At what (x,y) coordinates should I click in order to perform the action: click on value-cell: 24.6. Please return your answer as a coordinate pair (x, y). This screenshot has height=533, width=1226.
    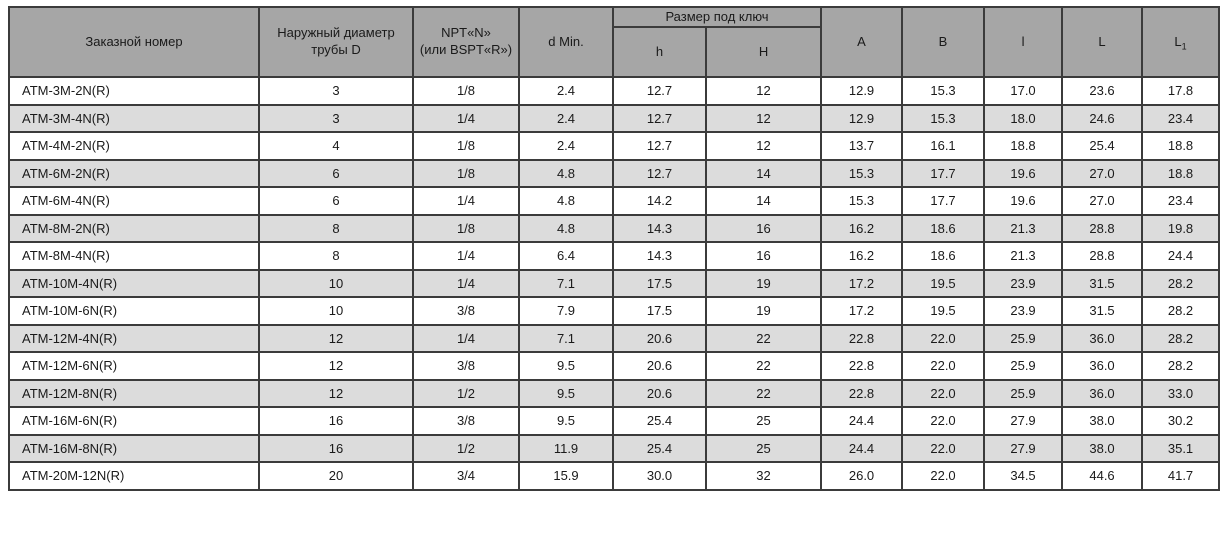
    Looking at the image, I should click on (1102, 118).